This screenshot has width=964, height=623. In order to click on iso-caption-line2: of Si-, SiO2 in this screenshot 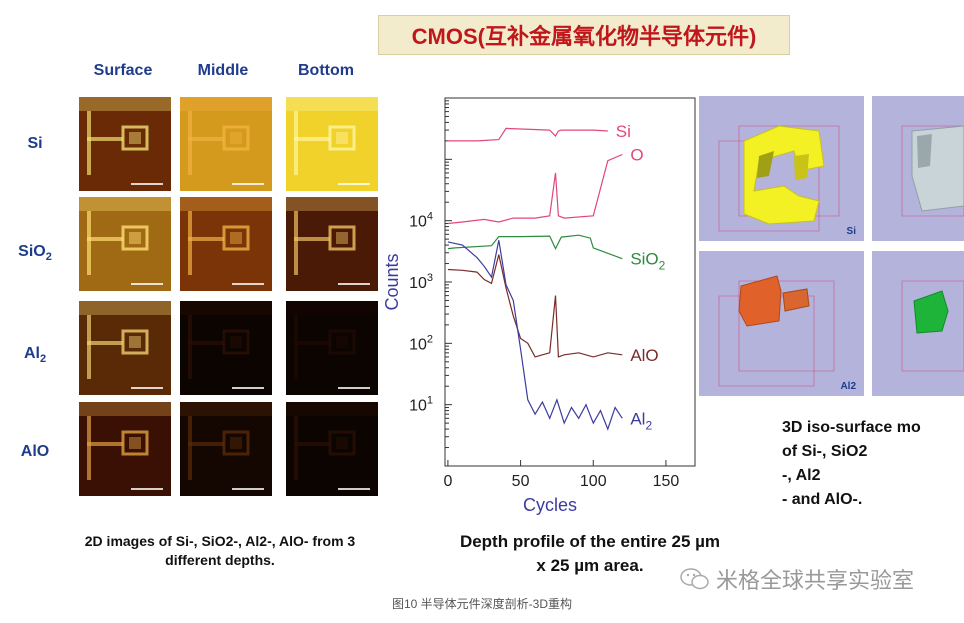, I will do `click(825, 451)`.